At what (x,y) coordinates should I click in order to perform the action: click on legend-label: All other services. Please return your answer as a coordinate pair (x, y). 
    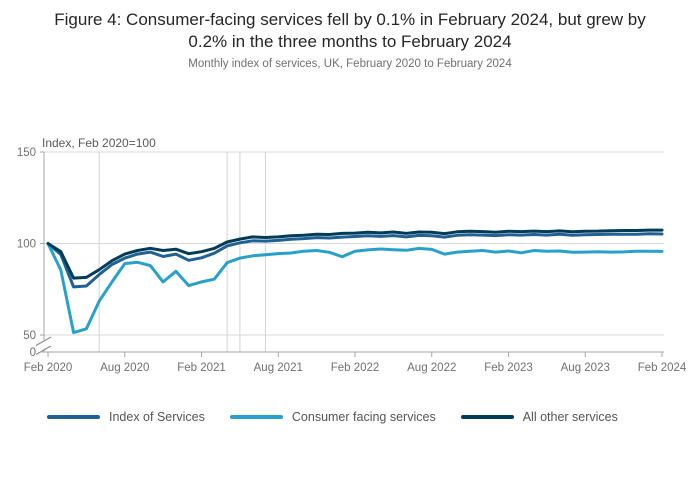
    Looking at the image, I should click on (570, 417).